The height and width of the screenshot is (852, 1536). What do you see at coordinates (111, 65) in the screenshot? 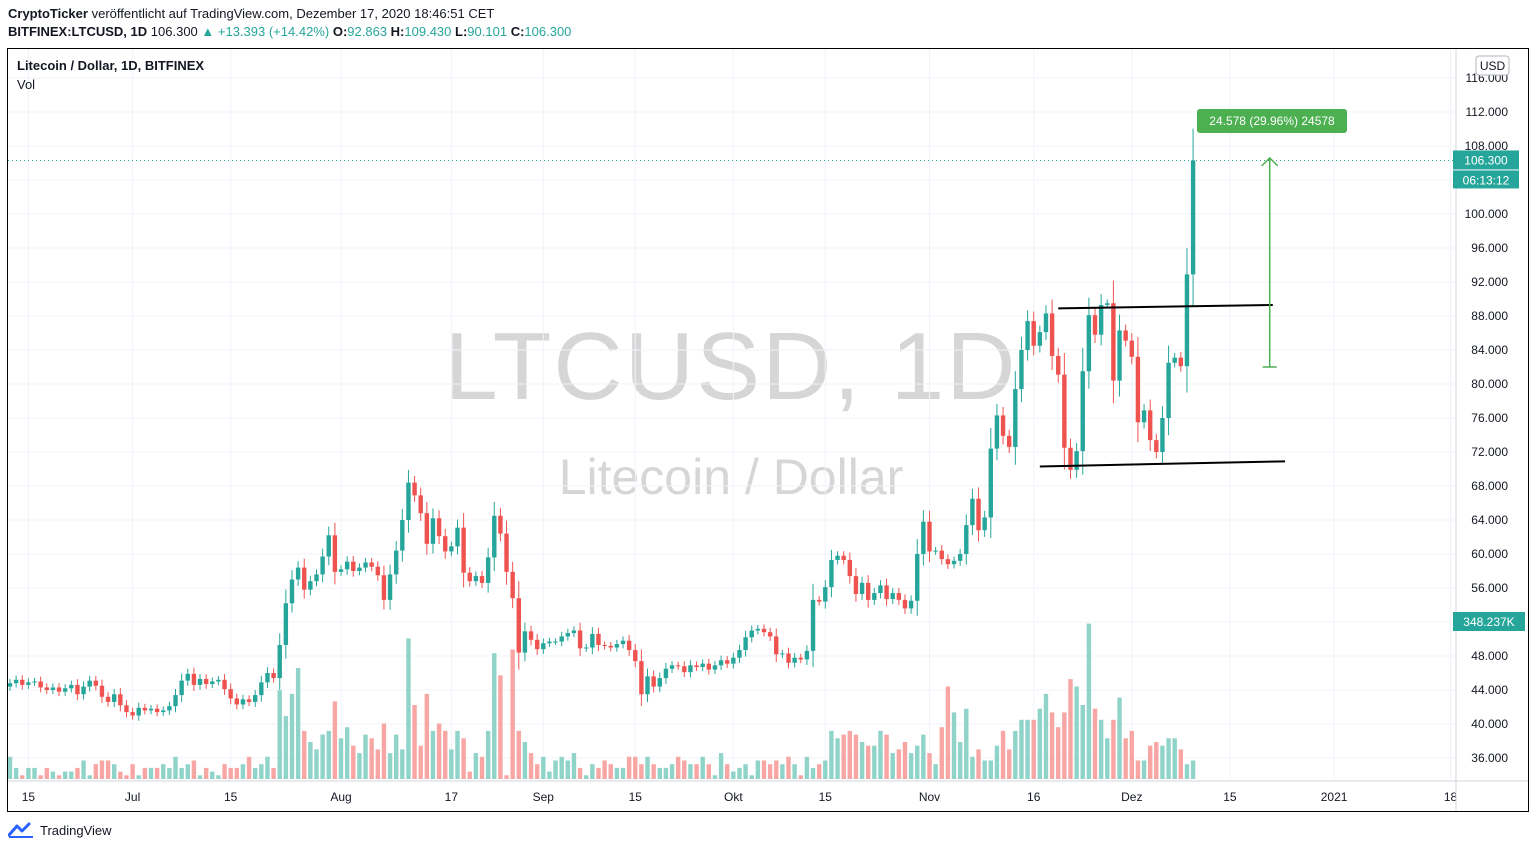
I see `chart-legend-title: Litecoin / Dollar, 1D, BITFINEX` at bounding box center [111, 65].